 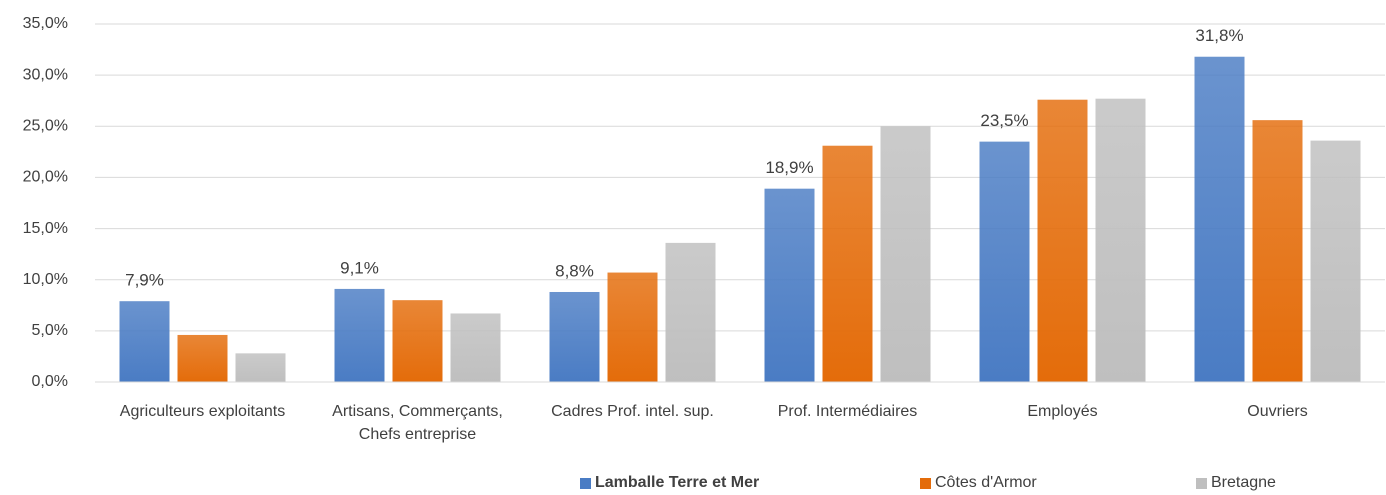 I want to click on y-tick-label: 15,0%, so click(x=45, y=228).